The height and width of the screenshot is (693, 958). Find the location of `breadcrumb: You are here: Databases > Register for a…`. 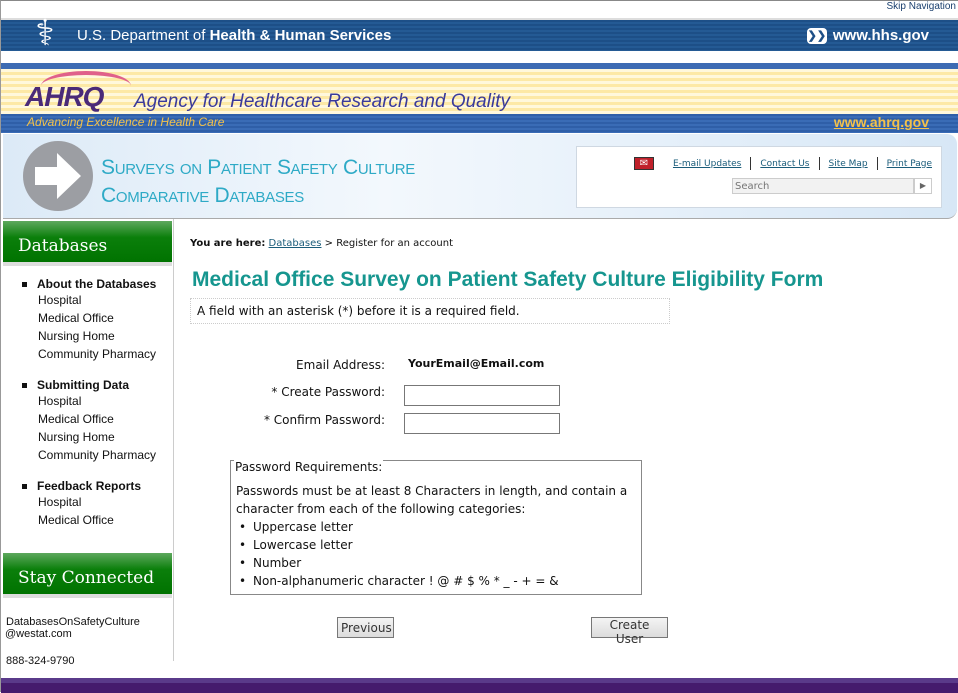

breadcrumb: You are here: Databases > Register for a… is located at coordinates (321, 243).